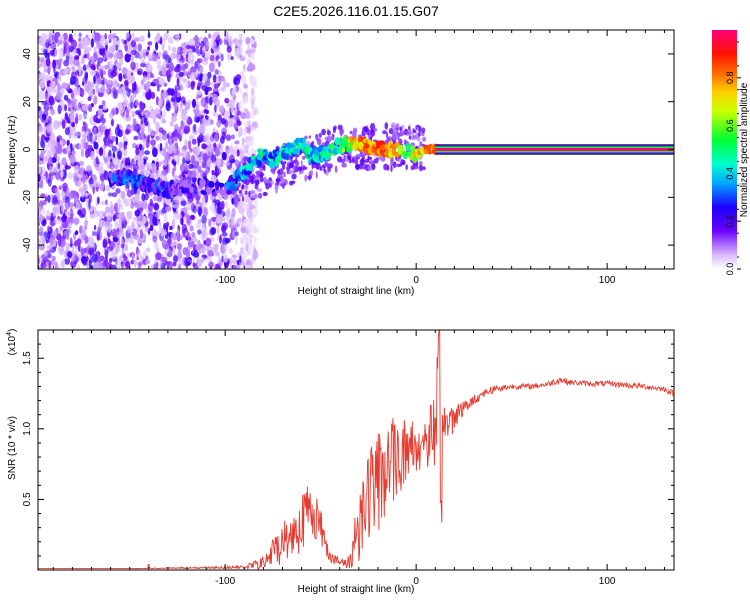 The height and width of the screenshot is (600, 750). Describe the element at coordinates (225, 280) in the screenshot. I see `x-tick-label: -100` at that location.